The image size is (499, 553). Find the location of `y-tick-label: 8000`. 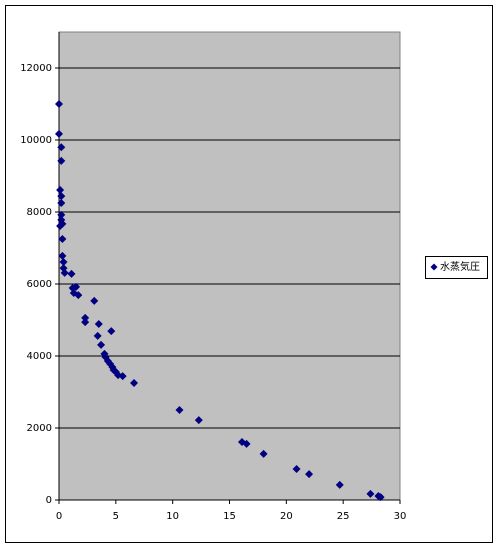

y-tick-label: 8000 is located at coordinates (39, 212).